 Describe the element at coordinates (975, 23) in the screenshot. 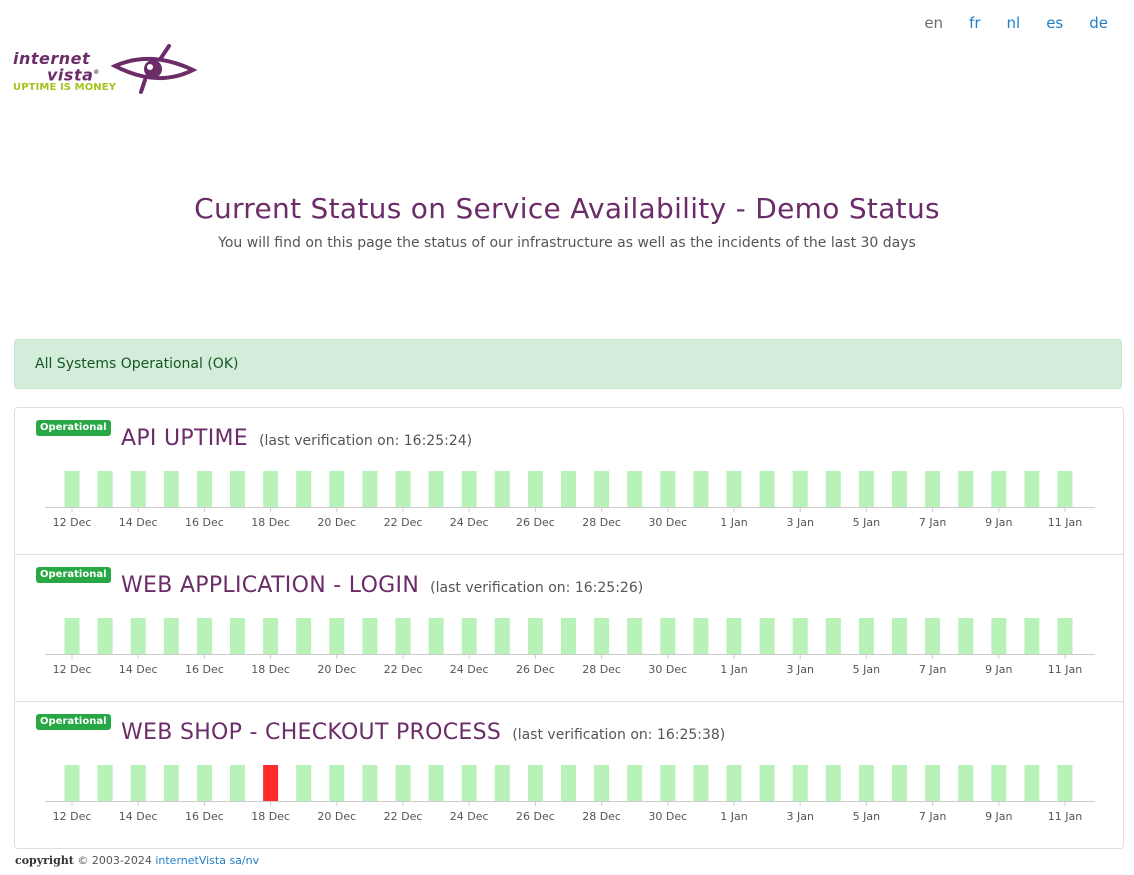

I see `lang-fr: fr` at that location.